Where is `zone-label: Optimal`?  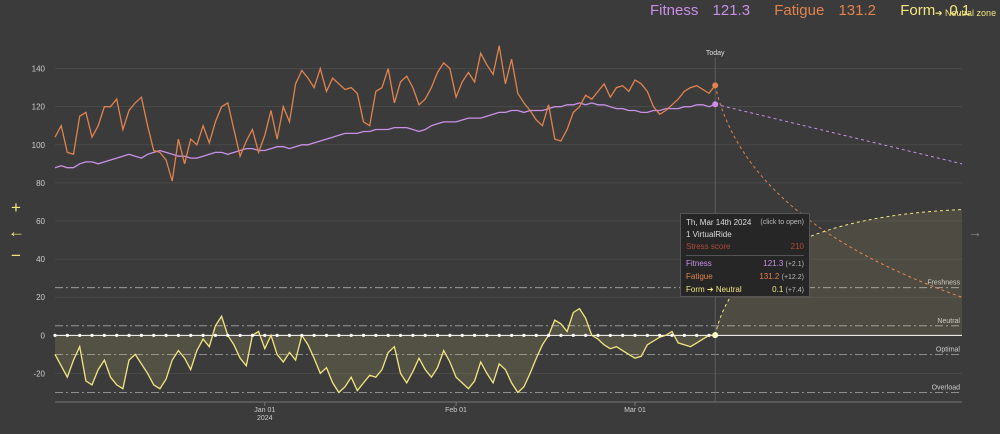 zone-label: Optimal is located at coordinates (948, 349).